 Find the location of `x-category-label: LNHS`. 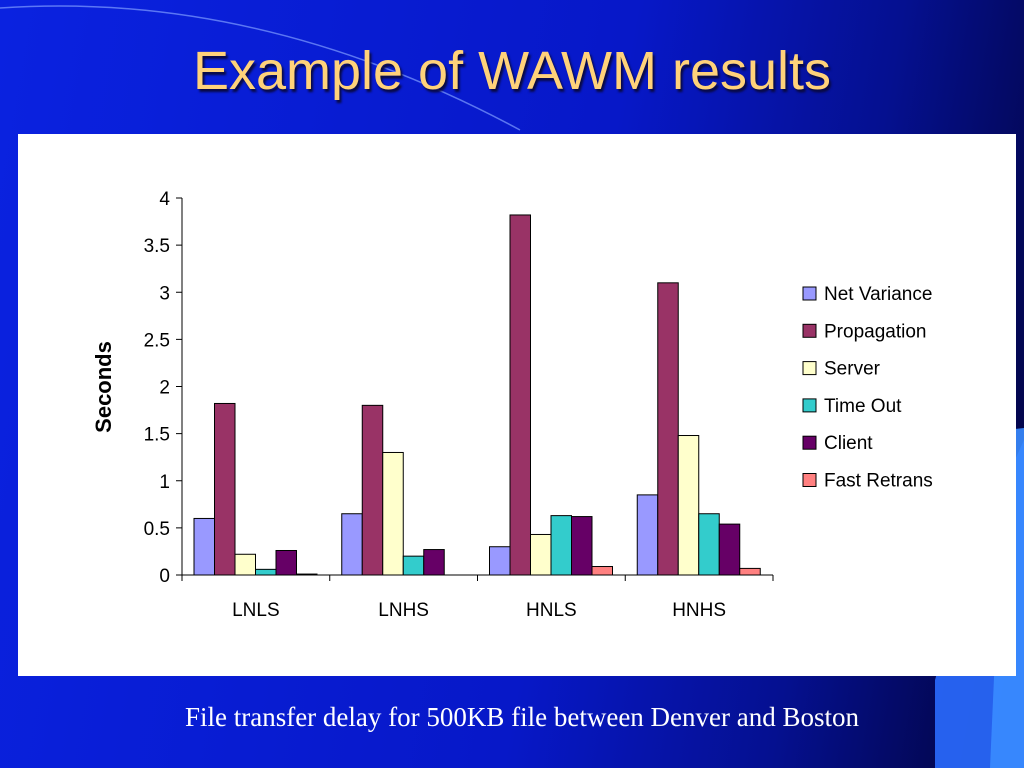

x-category-label: LNHS is located at coordinates (403, 610).